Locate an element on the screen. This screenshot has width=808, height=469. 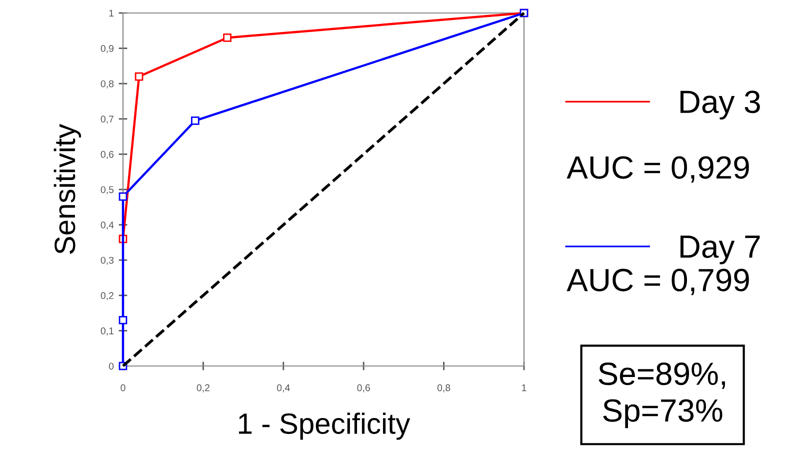
y-tick-label: 0,5 is located at coordinates (107, 190).